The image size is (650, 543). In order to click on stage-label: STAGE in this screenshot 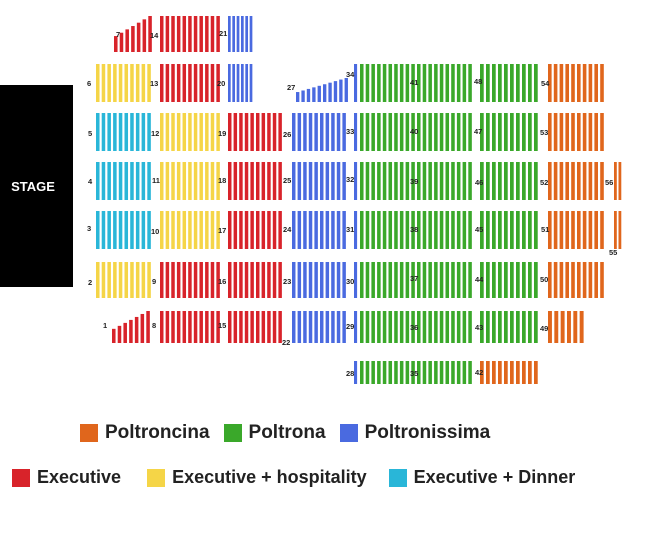, I will do `click(33, 186)`.